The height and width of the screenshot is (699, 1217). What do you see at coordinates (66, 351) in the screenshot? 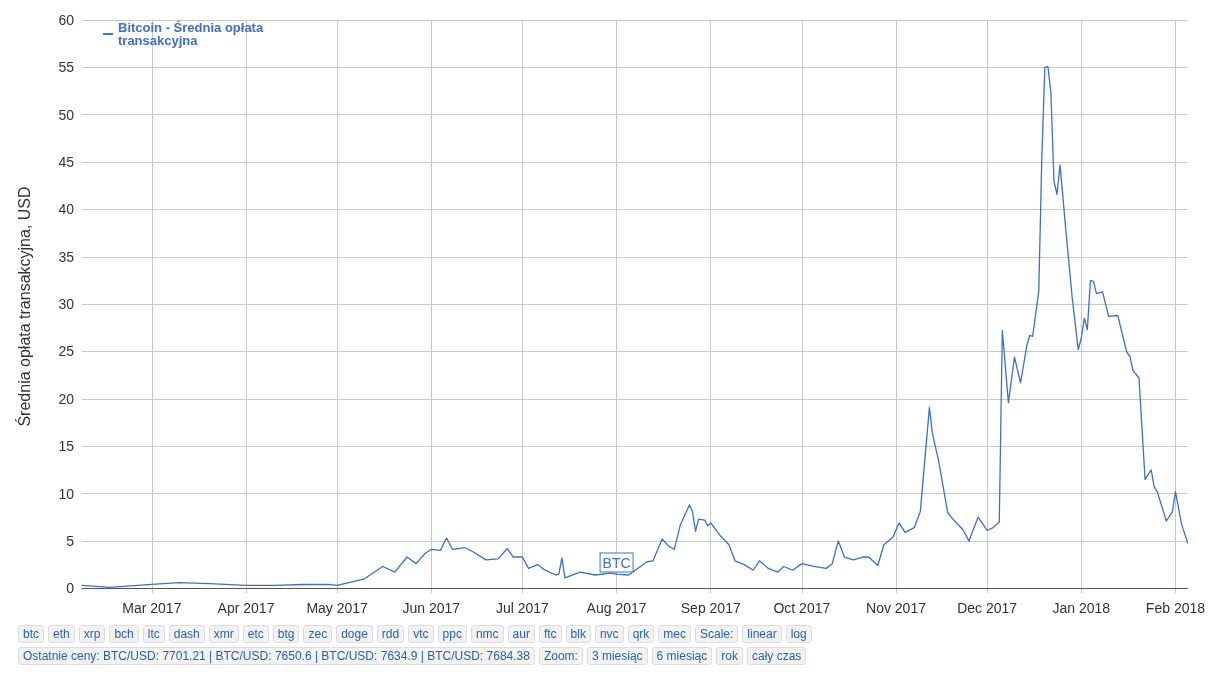
I see `y-tick-label: 25` at bounding box center [66, 351].